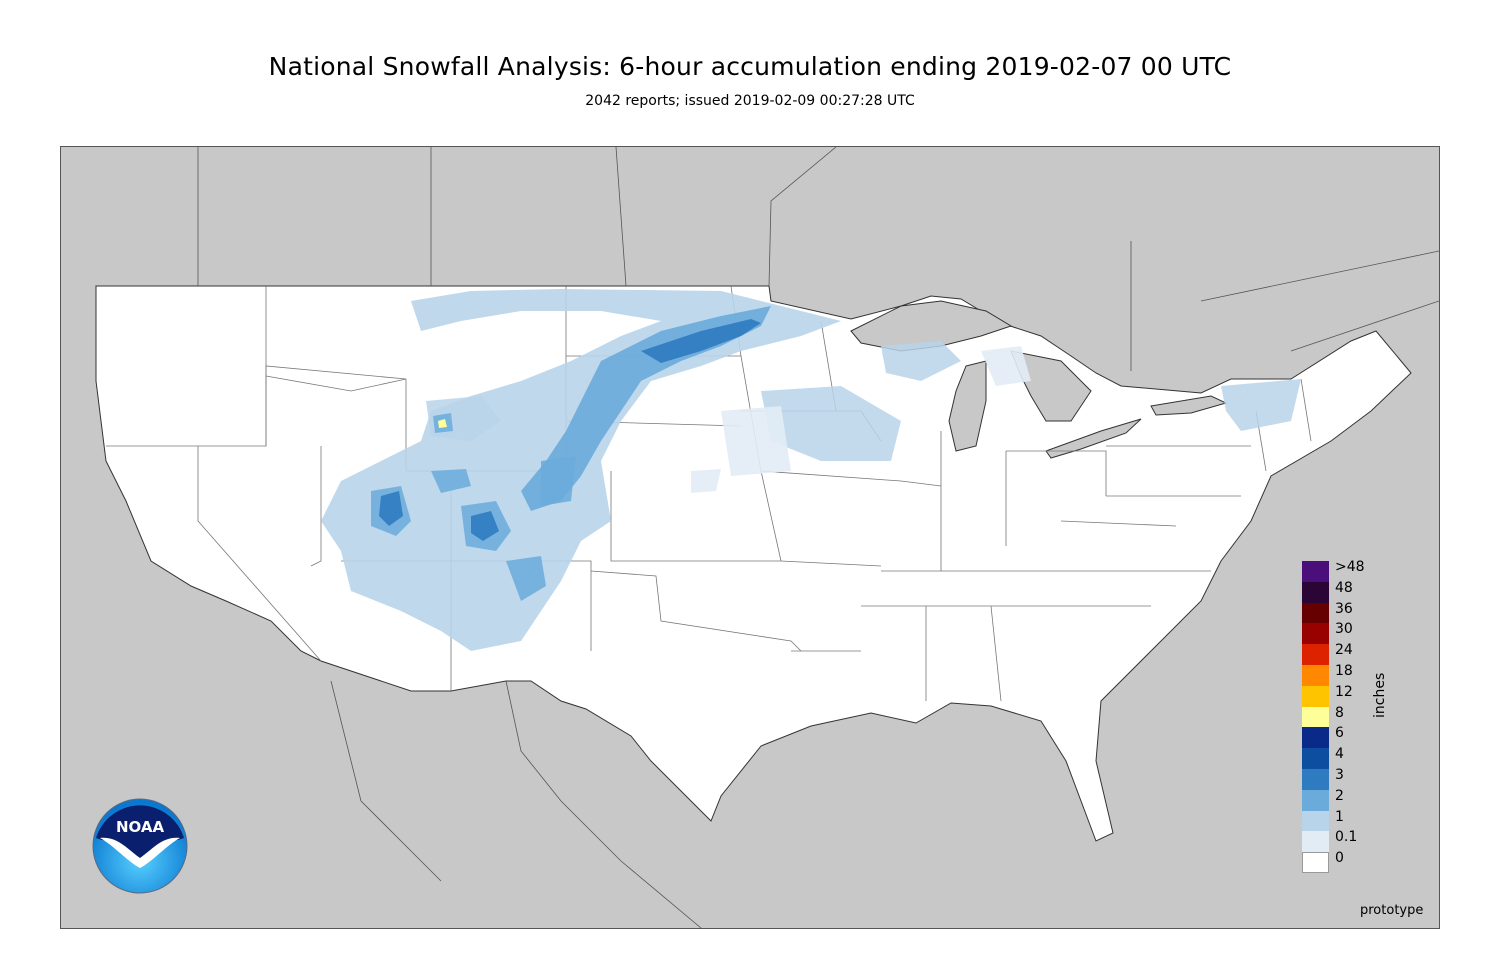  Describe the element at coordinates (1189, 405) in the screenshot. I see `lake-ontario` at that location.